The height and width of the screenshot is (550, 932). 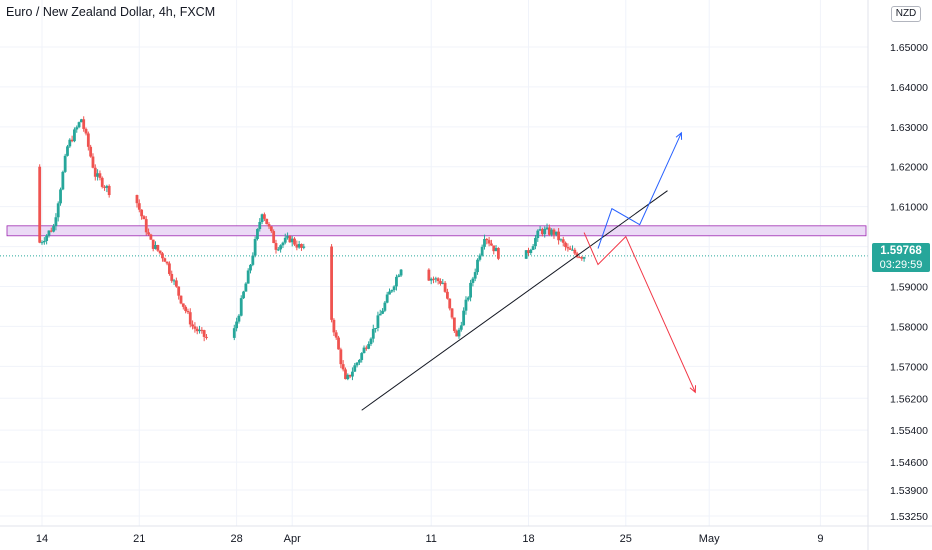 What do you see at coordinates (820, 539) in the screenshot?
I see `x-tick-label: 9` at bounding box center [820, 539].